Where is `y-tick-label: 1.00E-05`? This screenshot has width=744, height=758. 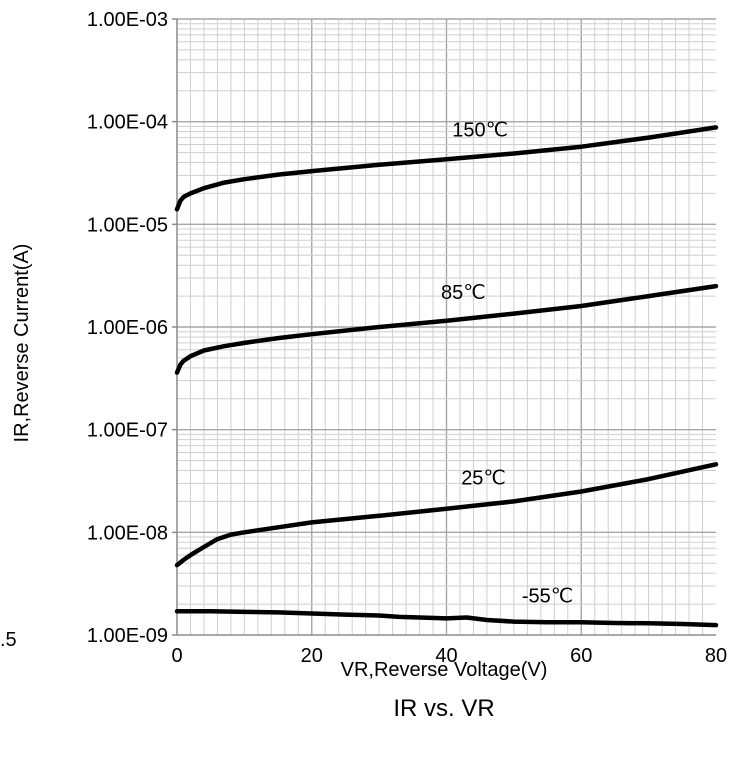
y-tick-label: 1.00E-05 is located at coordinates (127, 225).